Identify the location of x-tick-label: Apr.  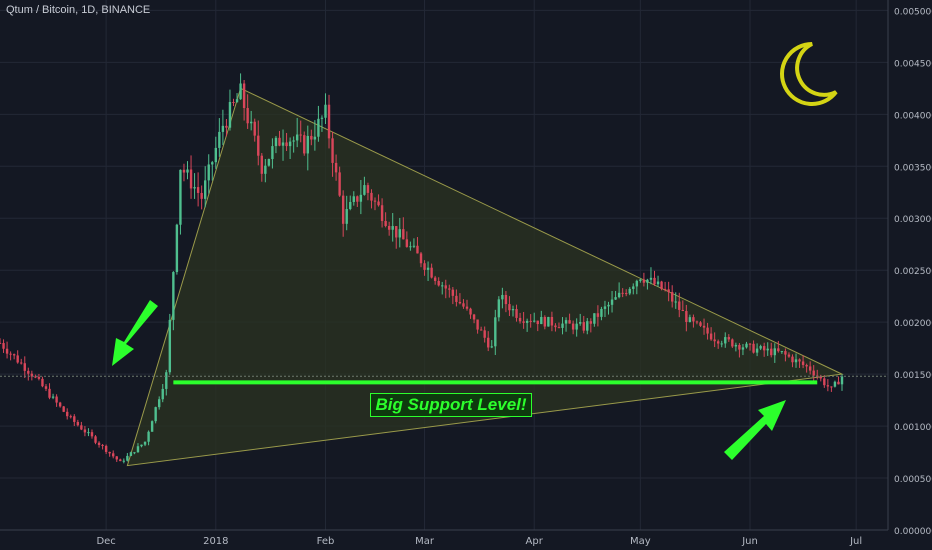
(535, 541).